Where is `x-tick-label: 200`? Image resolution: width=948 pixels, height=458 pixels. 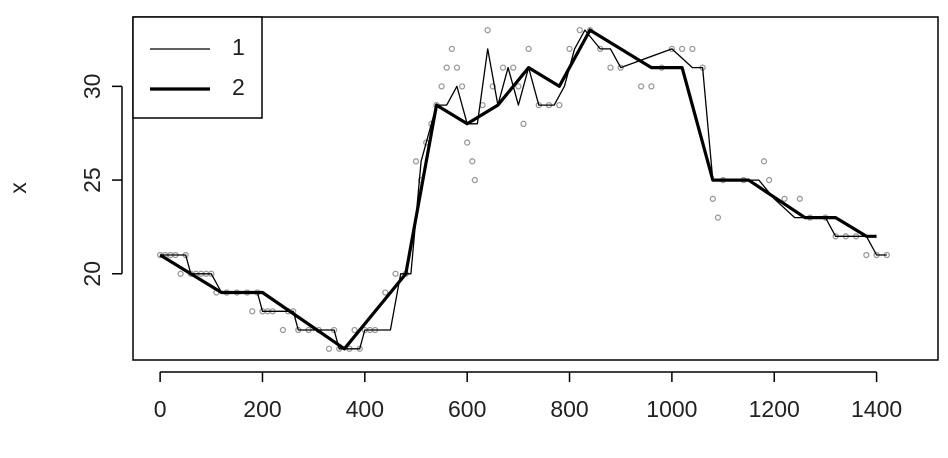 x-tick-label: 200 is located at coordinates (262, 409).